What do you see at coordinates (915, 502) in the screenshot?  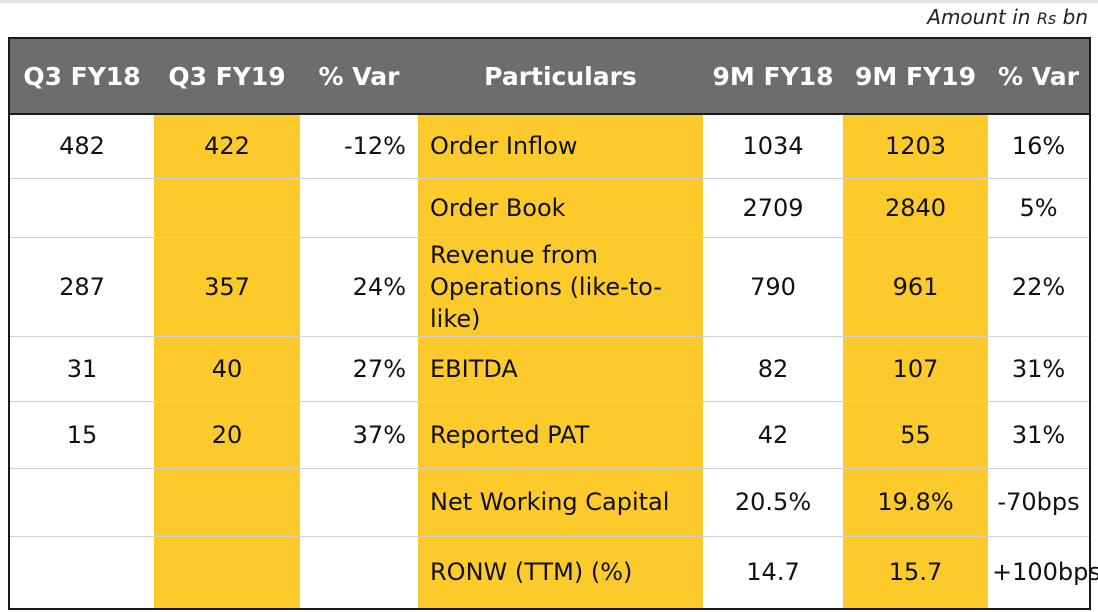 I see `cell-9mfy19: 19.8%` at bounding box center [915, 502].